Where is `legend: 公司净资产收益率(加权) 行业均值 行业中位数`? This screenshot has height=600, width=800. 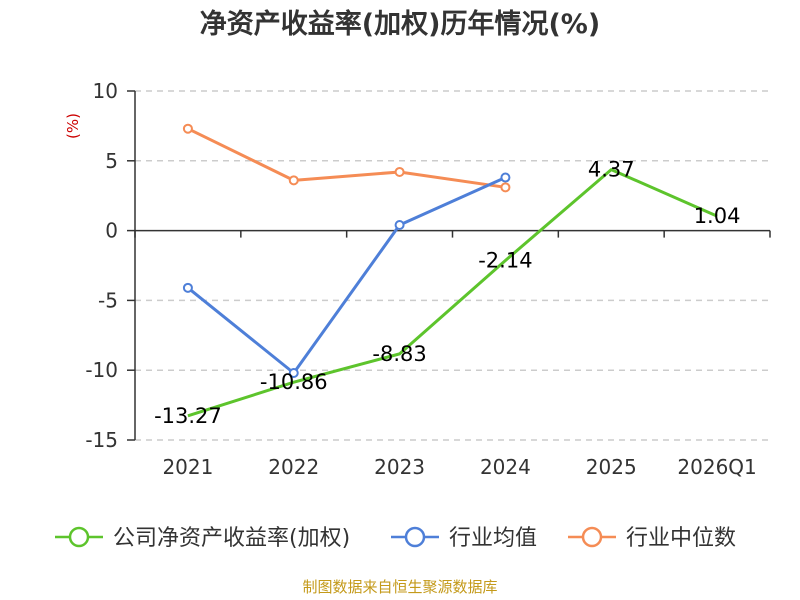
legend: 公司净资产收益率(加权) 行业均值 行业中位数 is located at coordinates (395, 538).